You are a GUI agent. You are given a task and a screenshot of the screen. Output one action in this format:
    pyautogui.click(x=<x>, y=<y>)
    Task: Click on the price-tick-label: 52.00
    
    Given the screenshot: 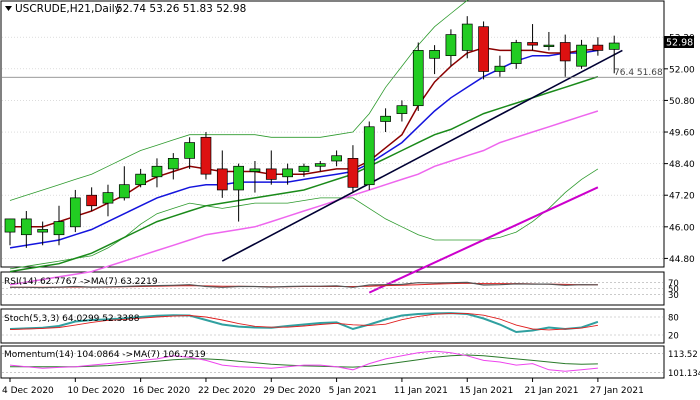 What is the action you would take?
    pyautogui.click(x=682, y=70)
    